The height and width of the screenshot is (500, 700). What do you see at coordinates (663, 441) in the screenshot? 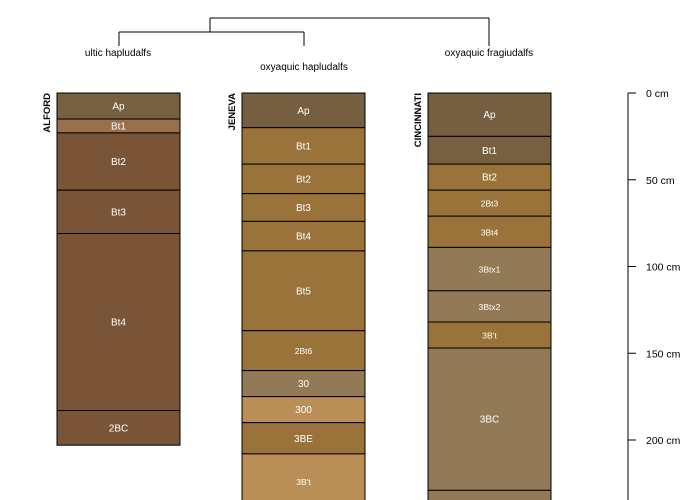
I see `depth-tick-label: 200 cm` at bounding box center [663, 441].